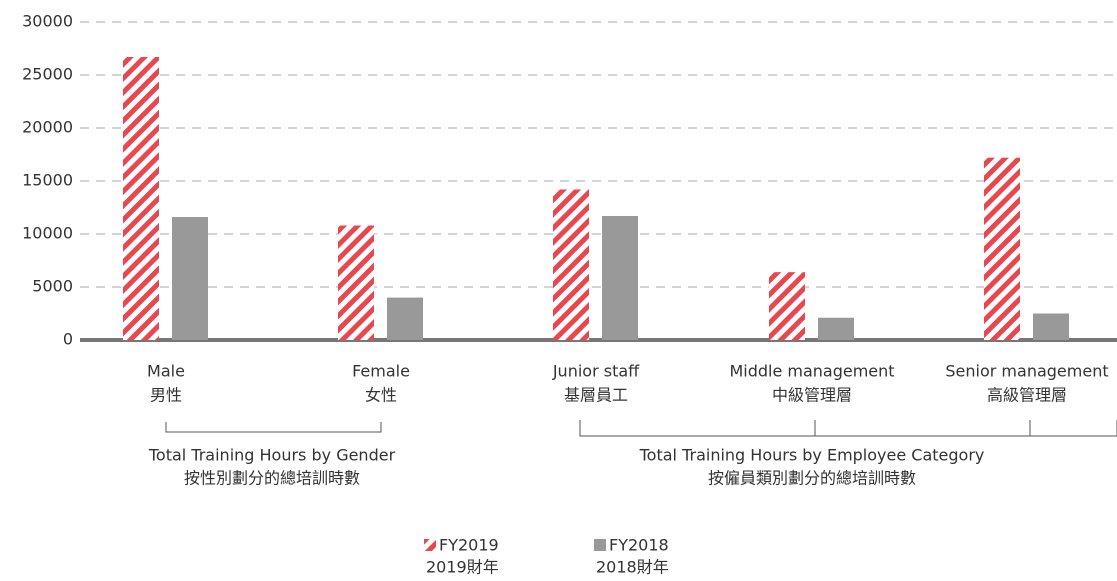  Describe the element at coordinates (1027, 395) in the screenshot. I see `x-tick-label: 高級管理層` at that location.